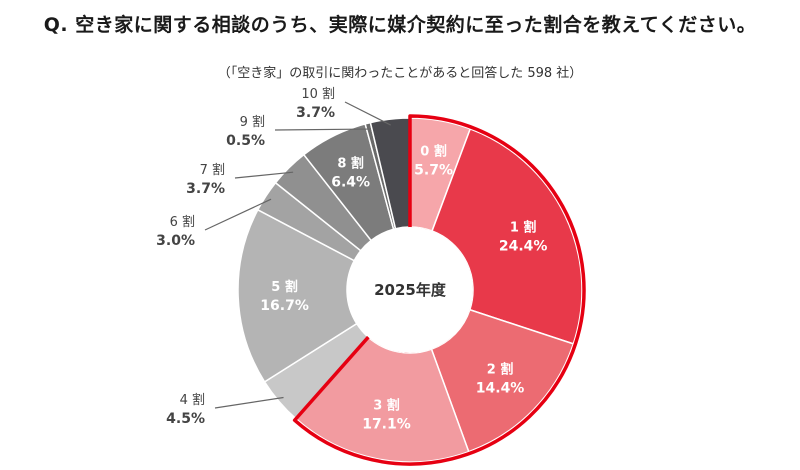 Image resolution: width=800 pixels, height=470 pixels. Describe the element at coordinates (264, 175) in the screenshot. I see `leader-line-7割` at that location.